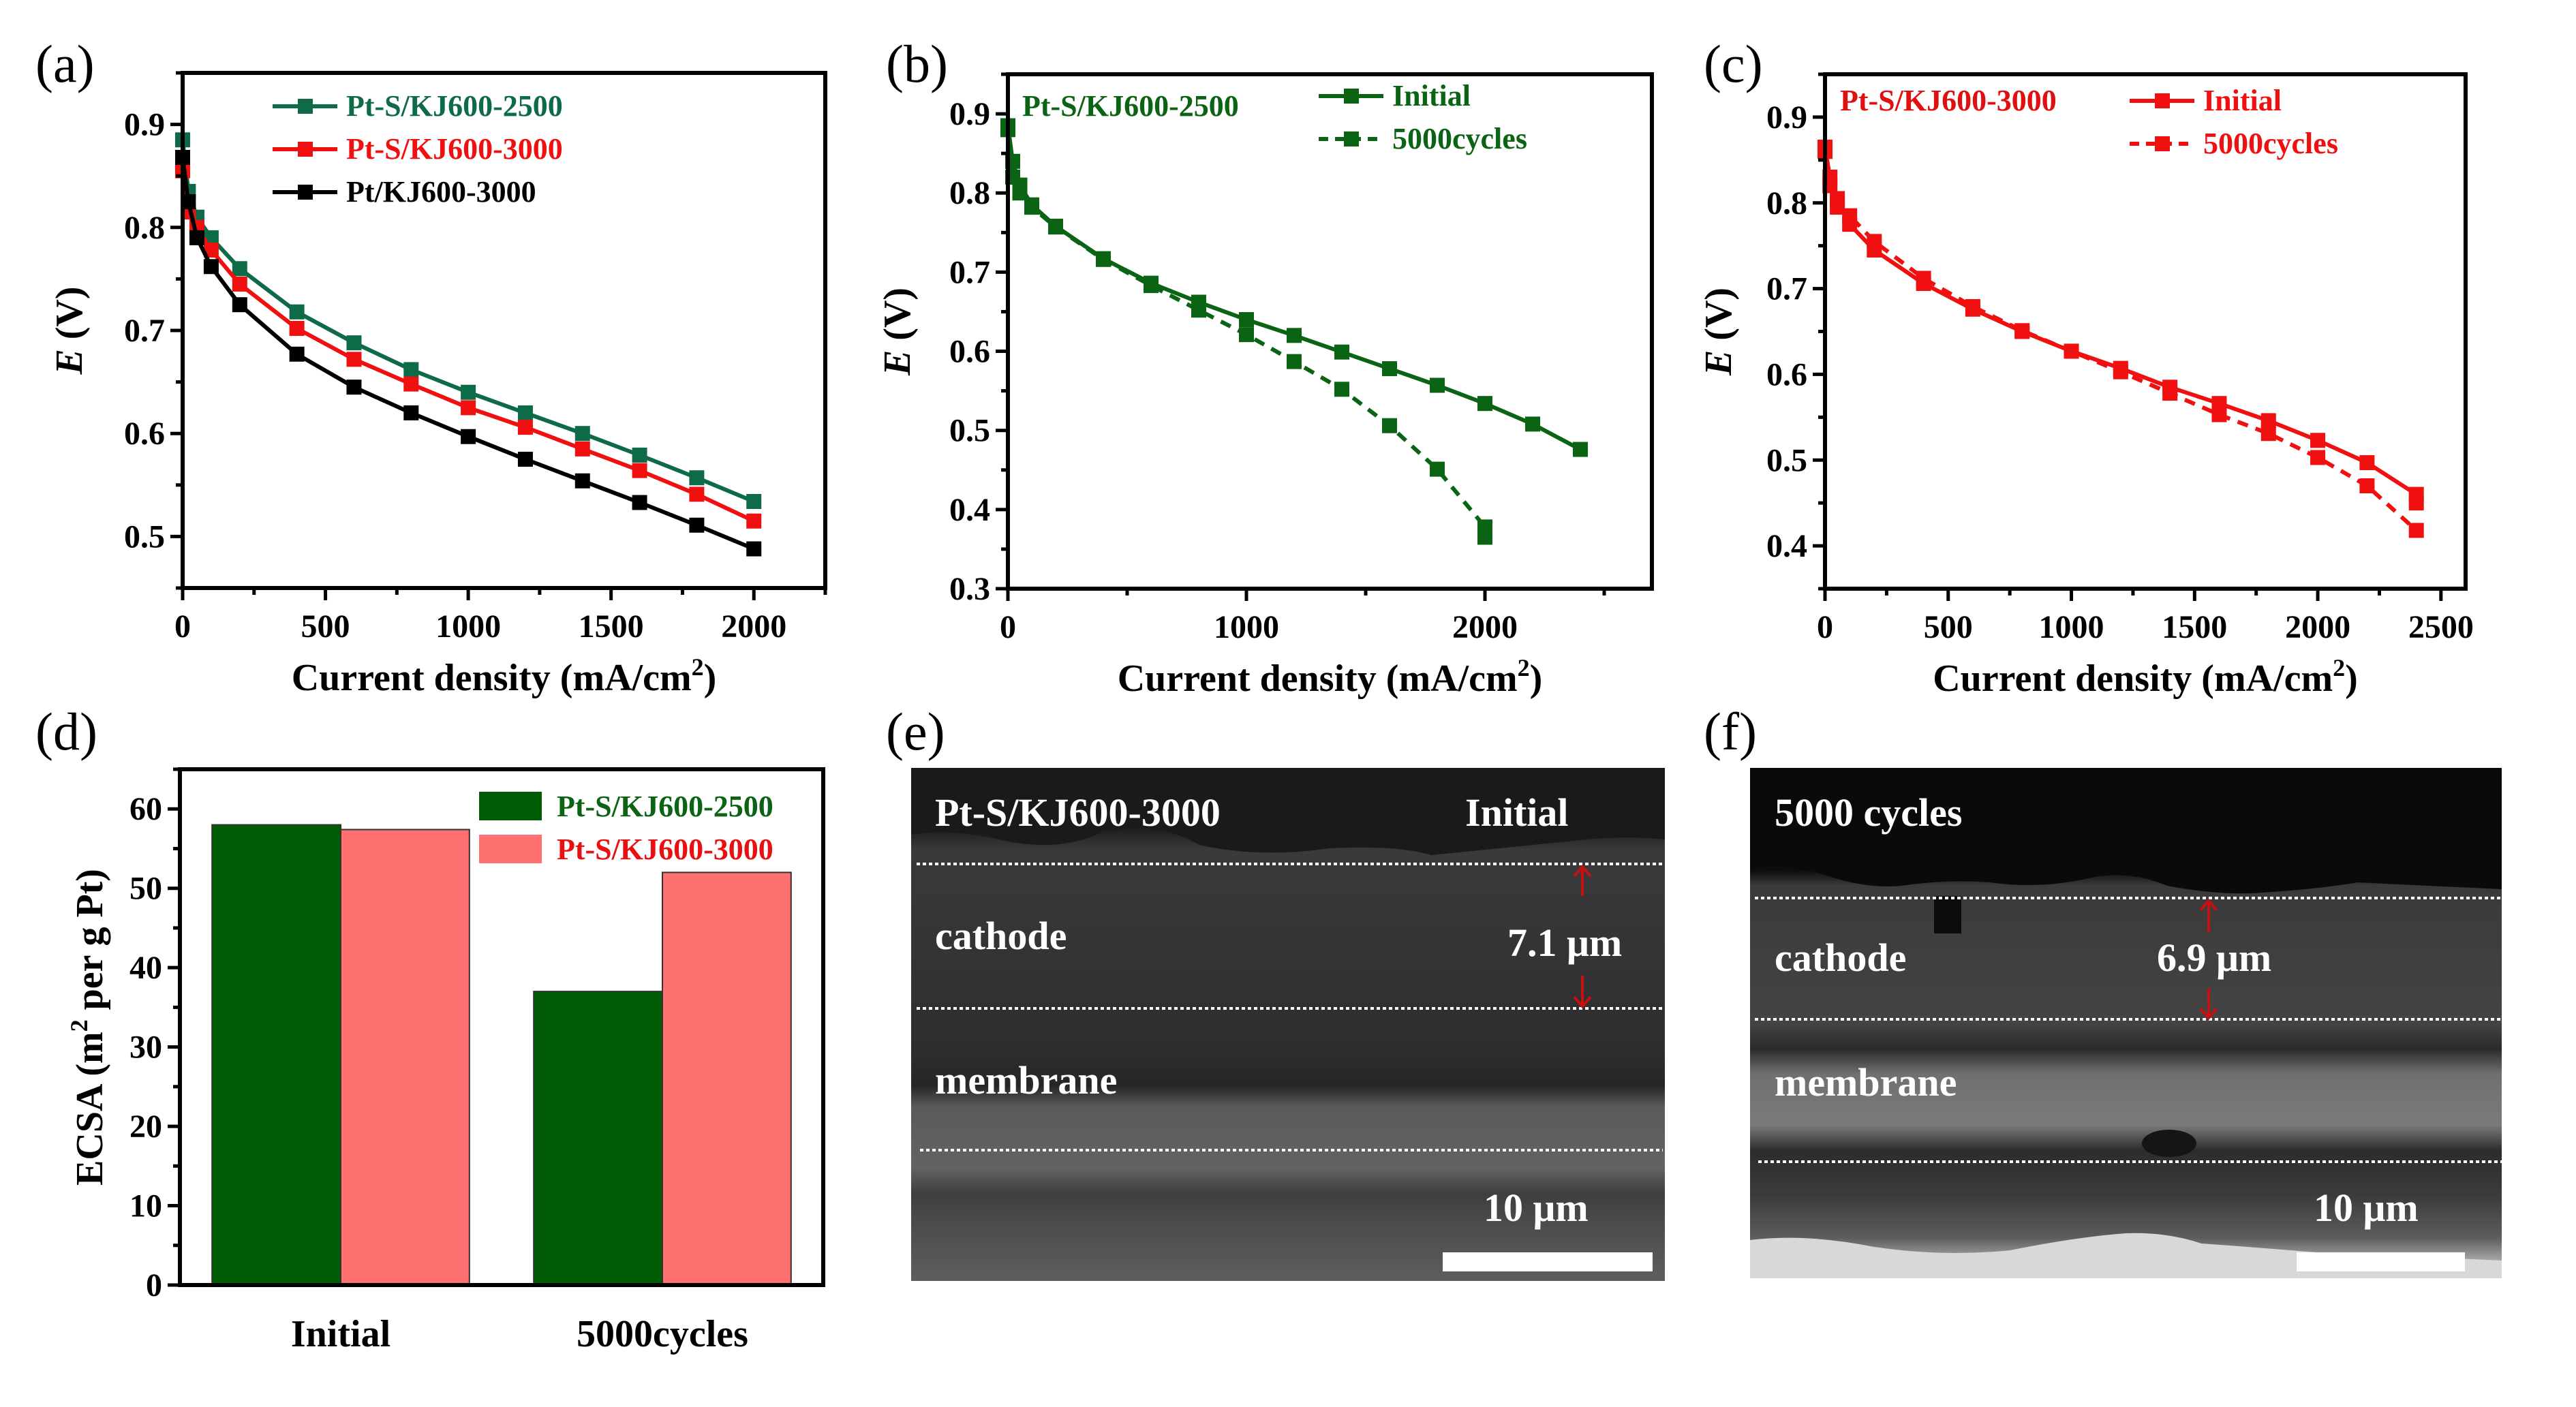  What do you see at coordinates (145, 1206) in the screenshot?
I see `y-tick-label: 10` at bounding box center [145, 1206].